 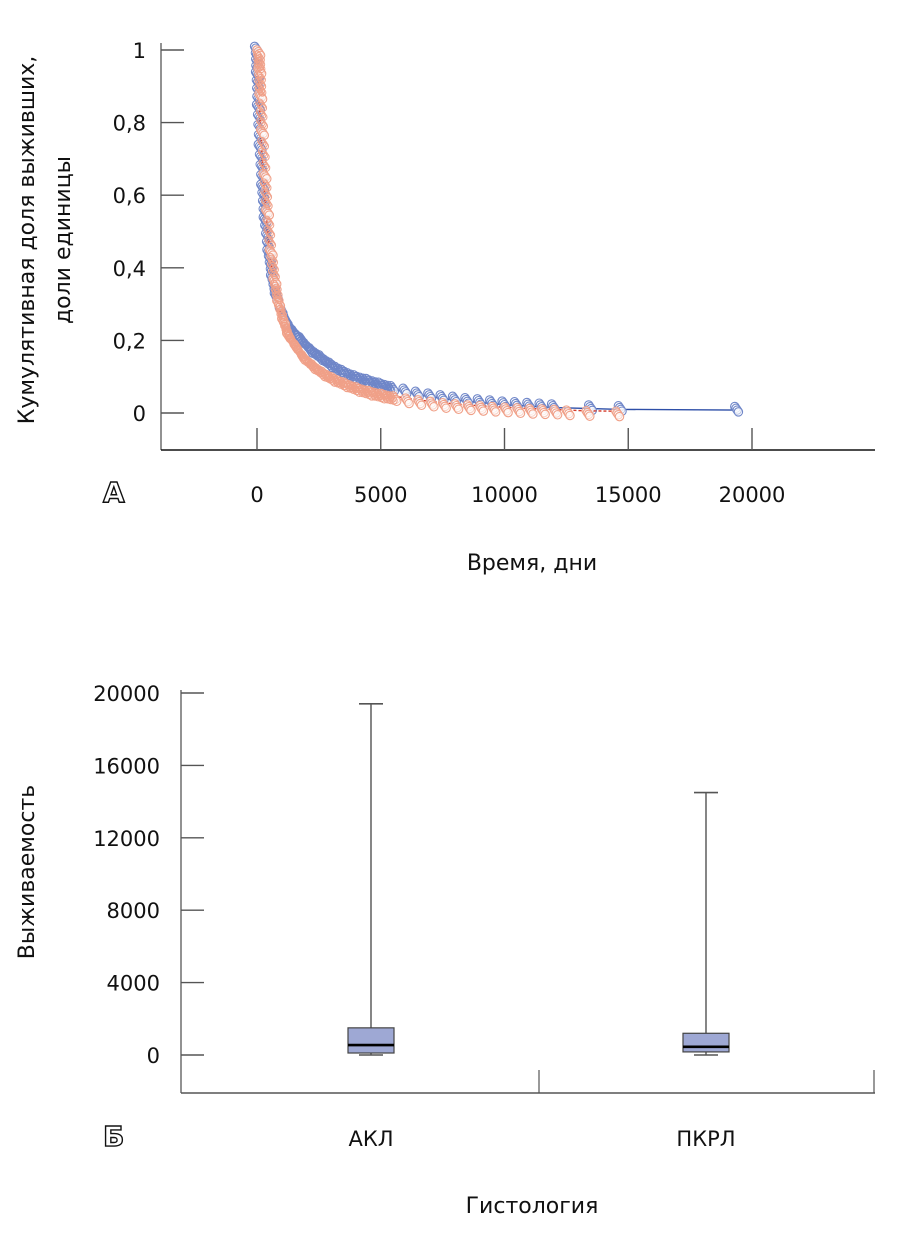 What do you see at coordinates (139, 51) in the screenshot?
I see `panel-a-y-tick-label: 1` at bounding box center [139, 51].